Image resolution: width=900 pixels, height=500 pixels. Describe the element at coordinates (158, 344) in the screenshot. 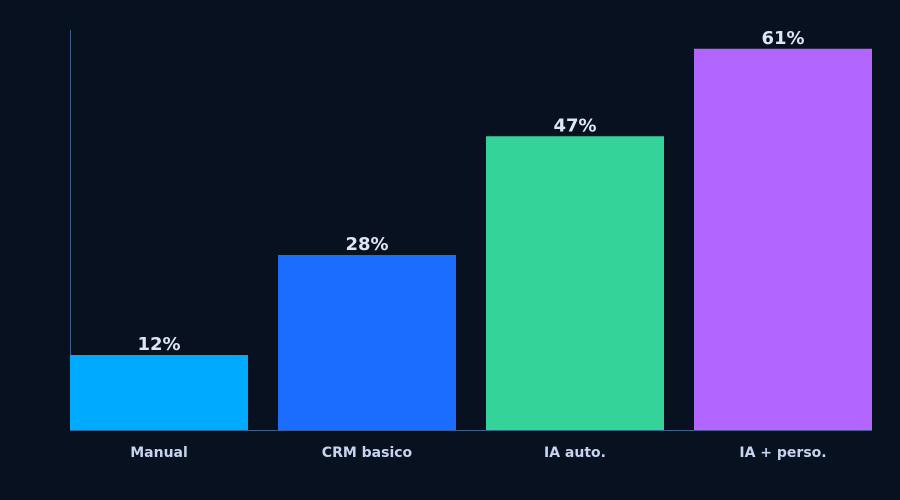

I see `value-label: 12%` at that location.